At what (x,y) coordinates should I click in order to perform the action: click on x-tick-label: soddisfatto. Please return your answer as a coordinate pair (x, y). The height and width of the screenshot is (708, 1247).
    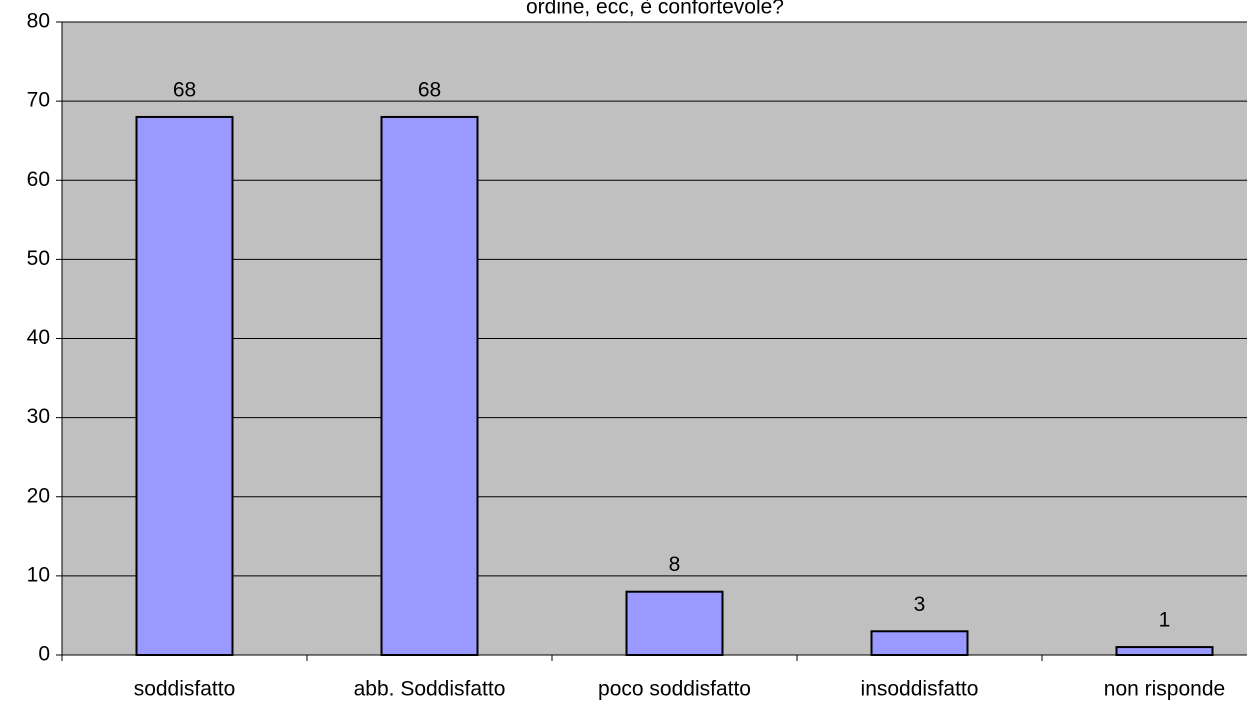
    Looking at the image, I should click on (185, 689).